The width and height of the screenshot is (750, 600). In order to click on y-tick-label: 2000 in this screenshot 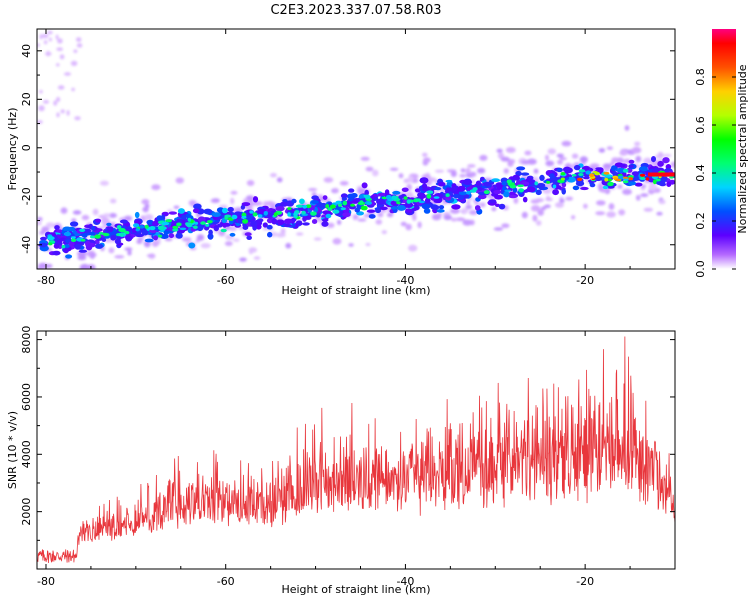, I will do `click(26, 512)`.